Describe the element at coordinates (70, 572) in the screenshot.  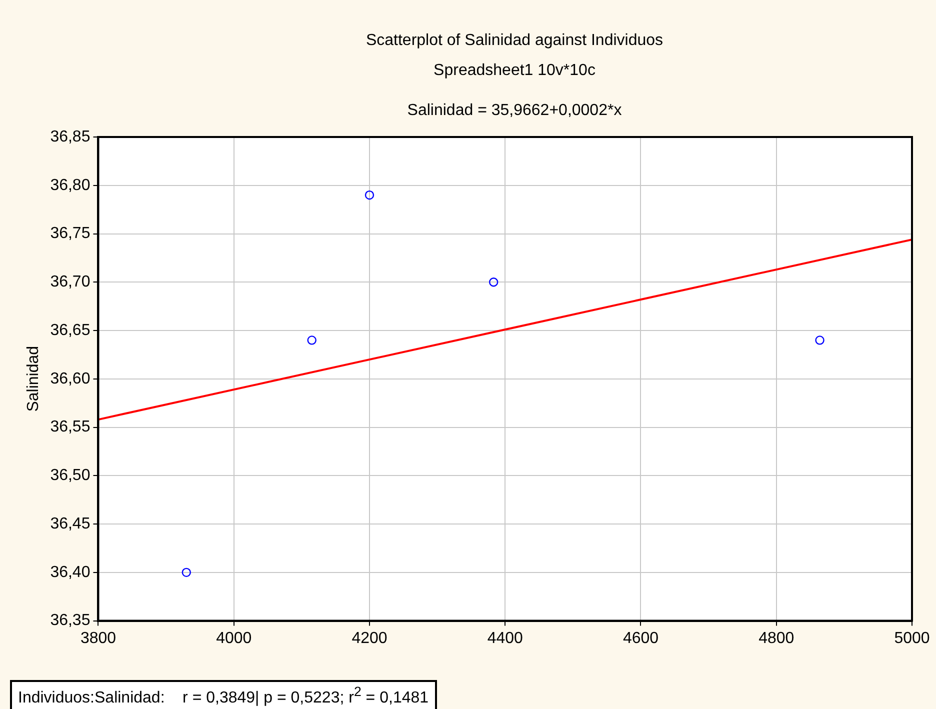
I see `y-tick-label: 36,40` at that location.